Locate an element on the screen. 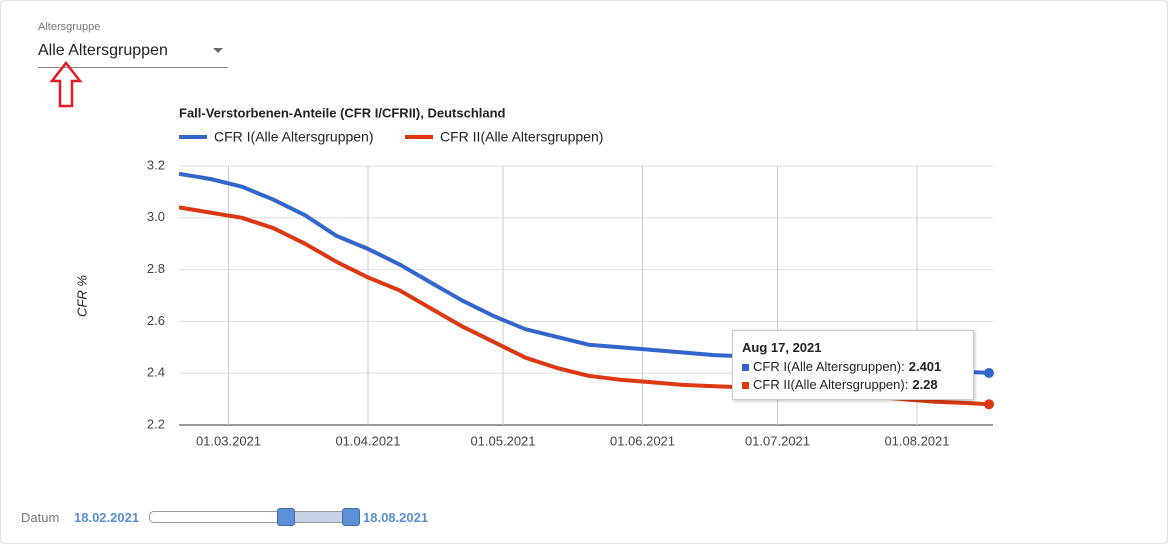 The width and height of the screenshot is (1168, 544). slider-range is located at coordinates (319, 517).